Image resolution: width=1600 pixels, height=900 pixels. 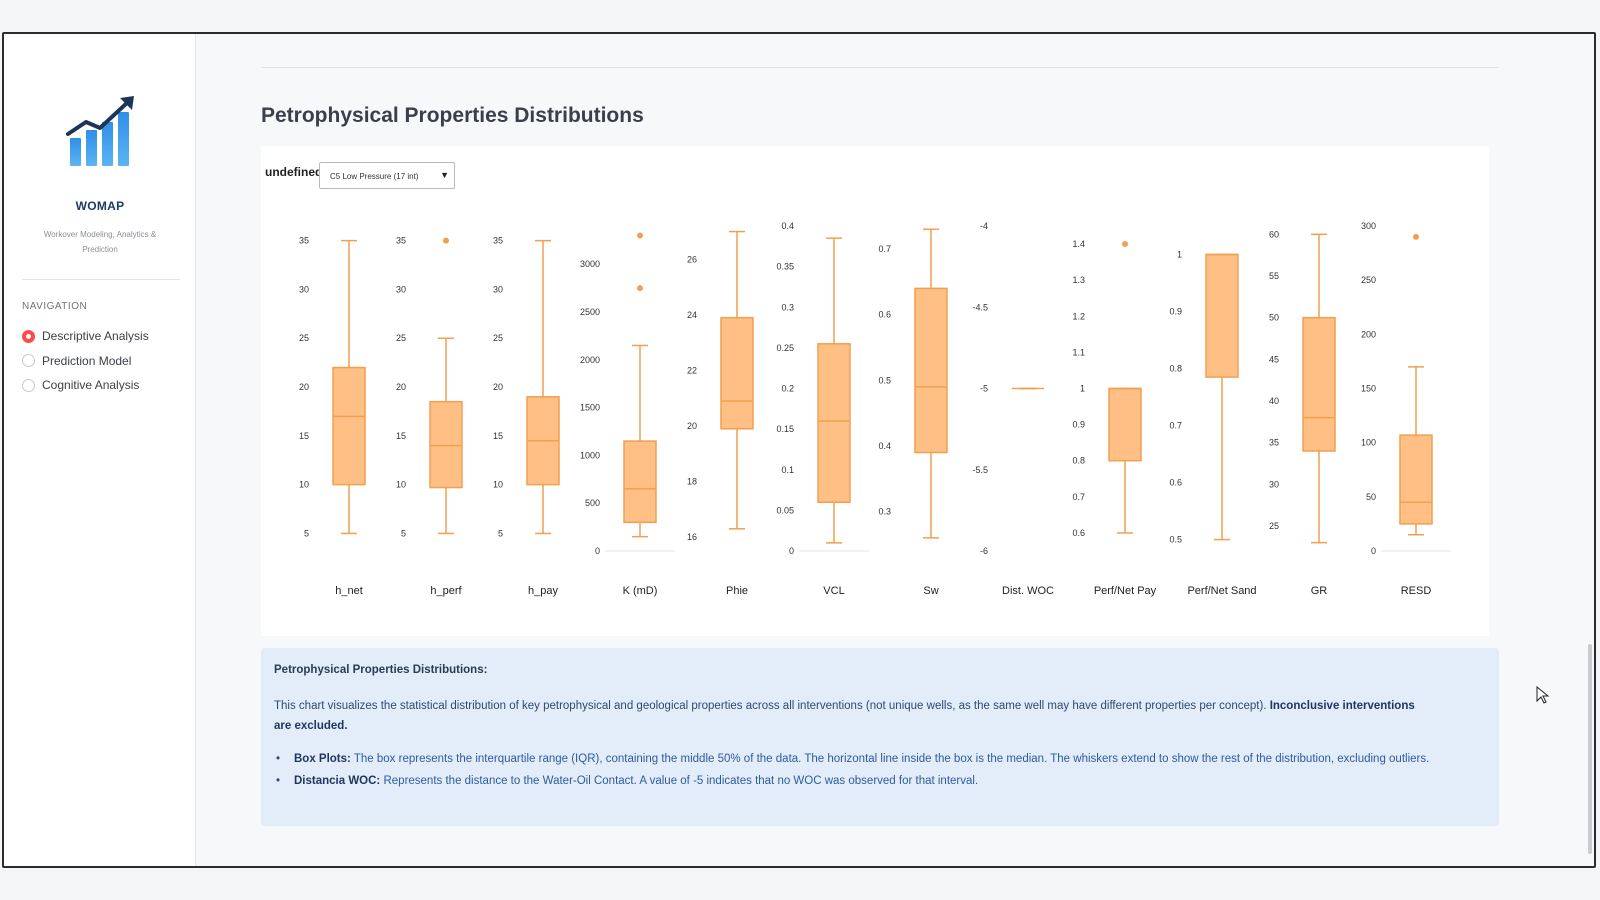 I want to click on bullet-term: Box Plots:, so click(x=322, y=759).